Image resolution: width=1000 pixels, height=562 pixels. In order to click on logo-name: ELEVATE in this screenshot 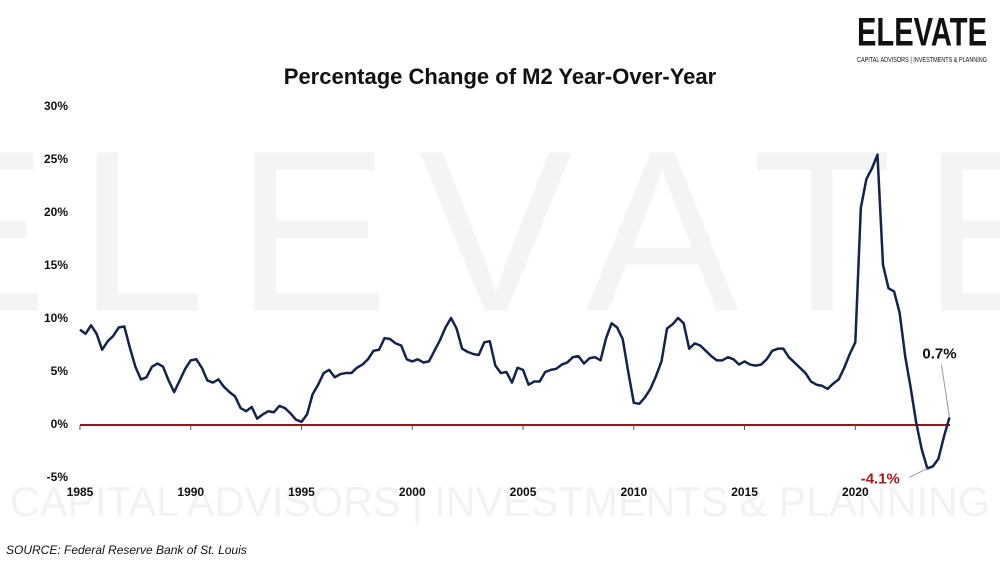, I will do `click(922, 33)`.